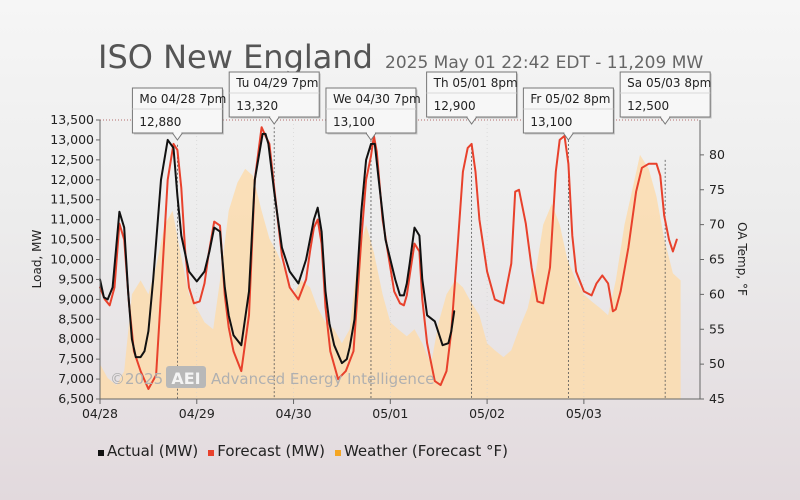  Describe the element at coordinates (717, 293) in the screenshot. I see `y2-tick-label: 60` at that location.